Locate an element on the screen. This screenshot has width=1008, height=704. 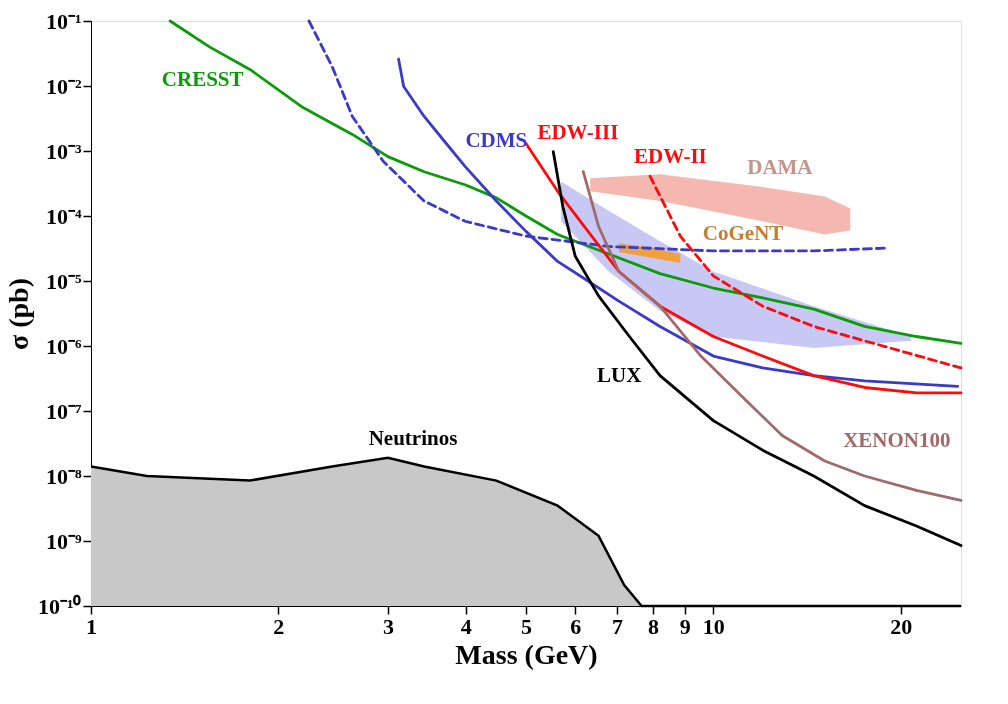
x-tick-label: 8 is located at coordinates (654, 626).